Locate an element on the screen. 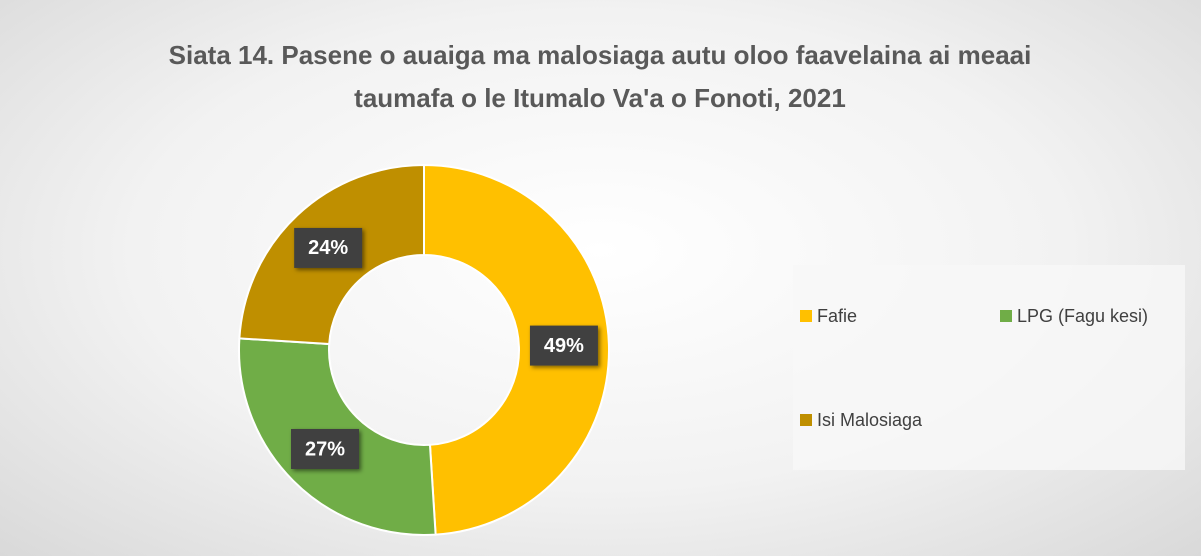  legend-box is located at coordinates (989, 367).